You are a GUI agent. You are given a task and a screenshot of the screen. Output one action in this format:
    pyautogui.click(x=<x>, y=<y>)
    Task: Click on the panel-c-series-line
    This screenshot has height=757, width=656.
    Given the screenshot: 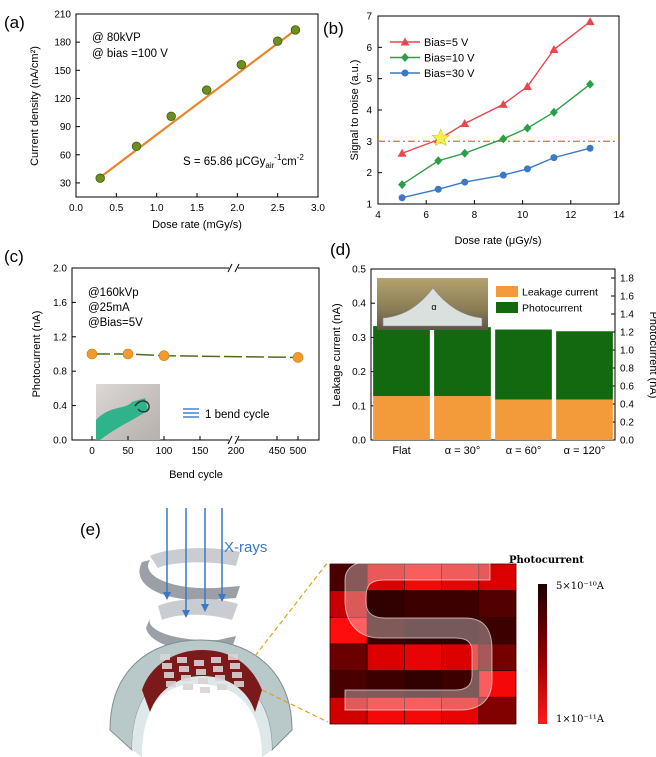 What is the action you would take?
    pyautogui.click(x=195, y=356)
    